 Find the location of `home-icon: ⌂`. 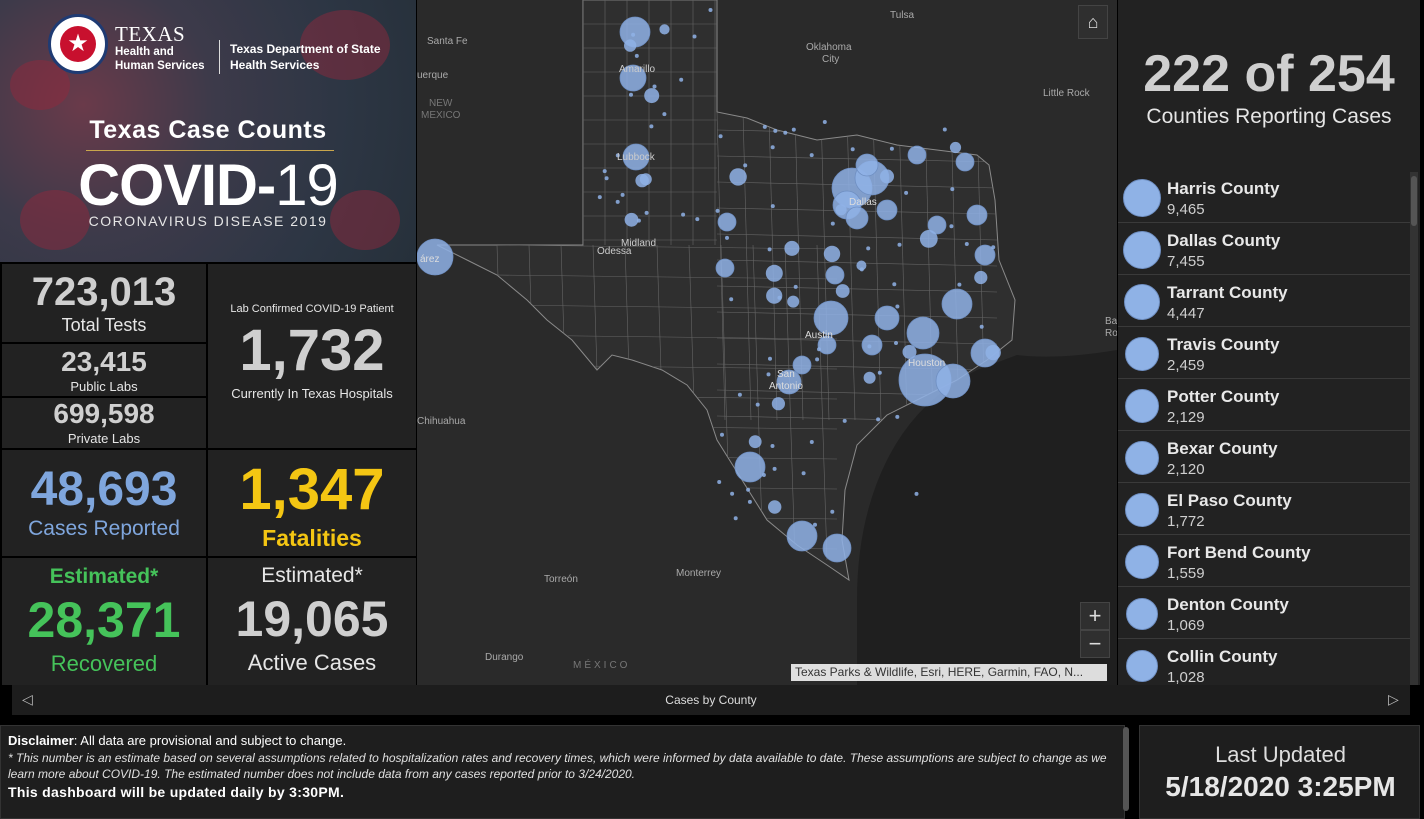

home-icon: ⌂ is located at coordinates (1093, 22).